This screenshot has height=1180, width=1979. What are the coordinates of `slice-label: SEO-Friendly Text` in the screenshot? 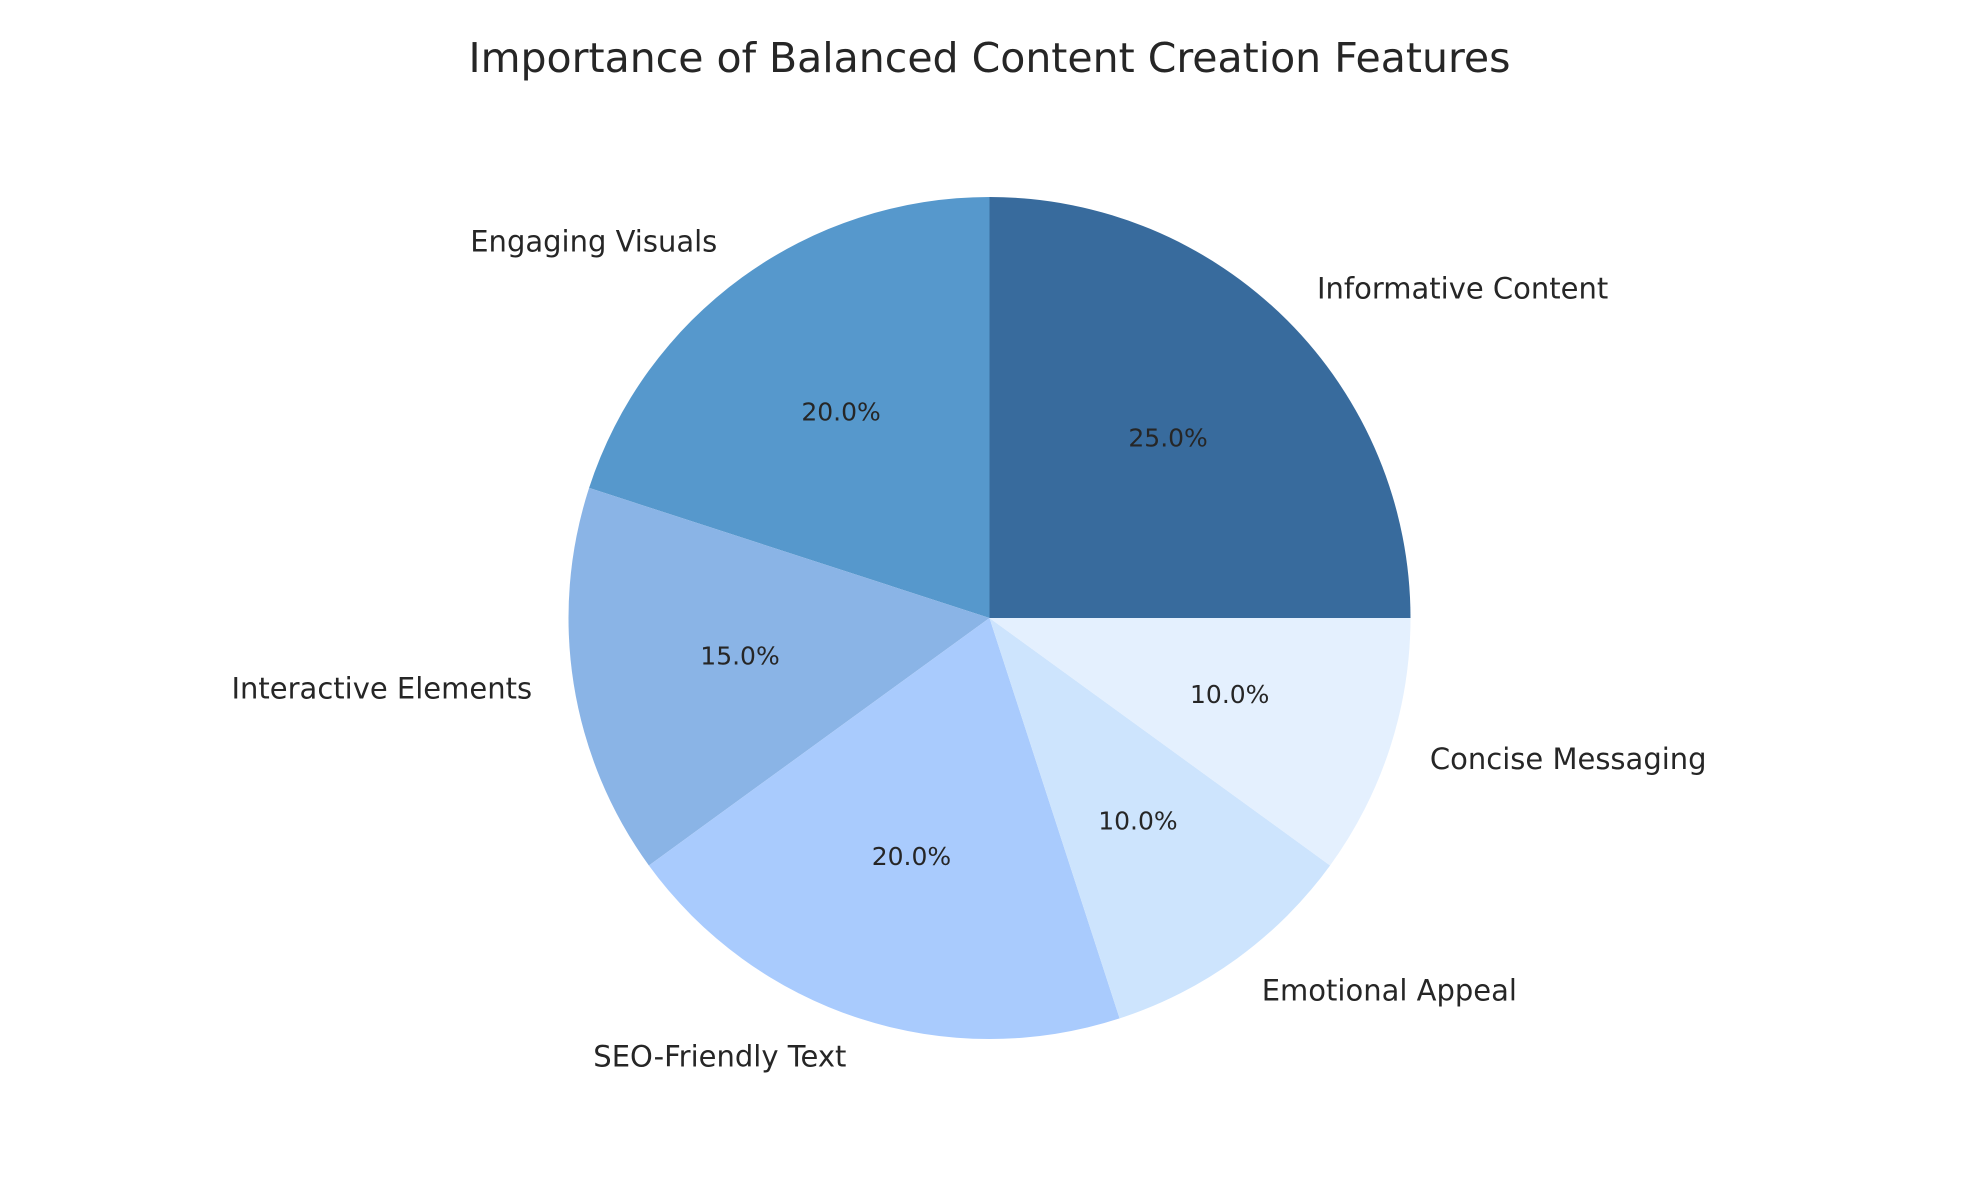 It's located at (719, 1056).